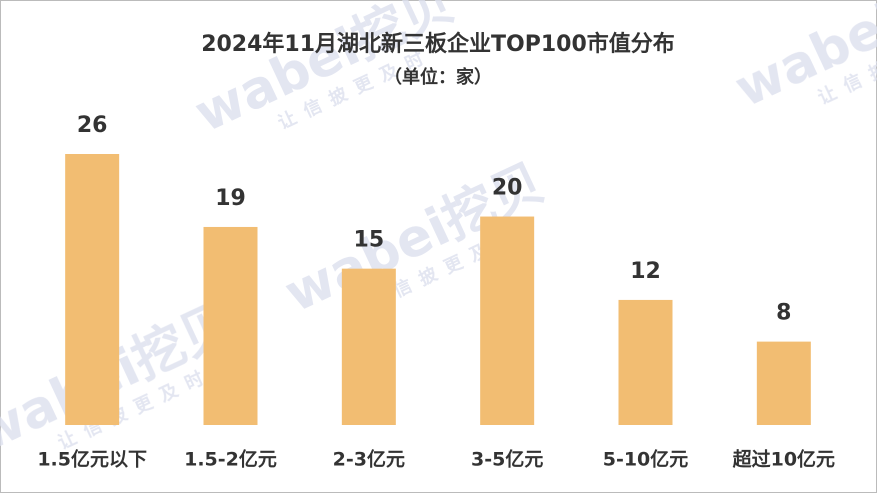 The width and height of the screenshot is (877, 493). Describe the element at coordinates (230, 459) in the screenshot. I see `x-tick-label: 1.5-2亿元` at that location.